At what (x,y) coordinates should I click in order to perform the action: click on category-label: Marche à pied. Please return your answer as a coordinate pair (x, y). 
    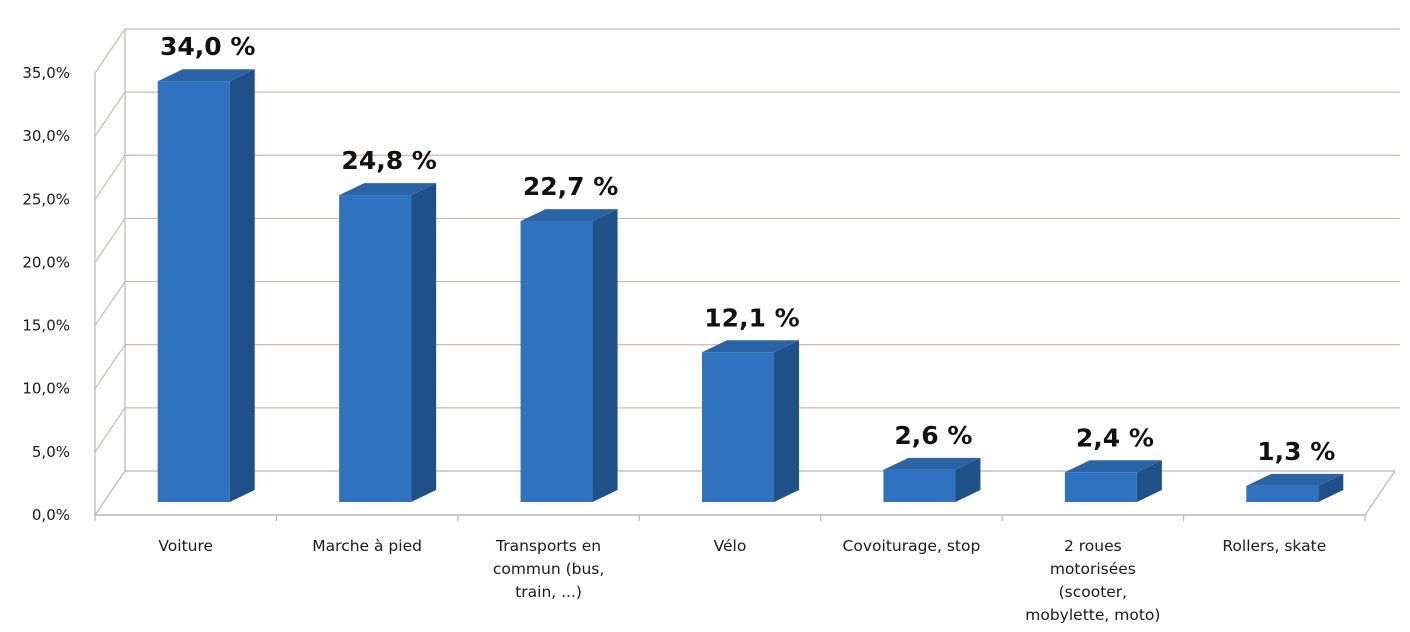
    Looking at the image, I should click on (367, 546).